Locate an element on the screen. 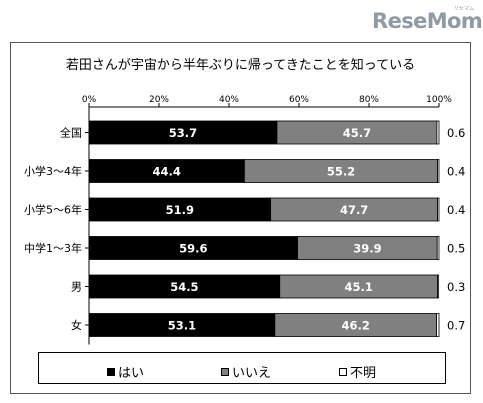 The width and height of the screenshot is (483, 403). chart-legend: はい いいえ 不明 is located at coordinates (242, 368).